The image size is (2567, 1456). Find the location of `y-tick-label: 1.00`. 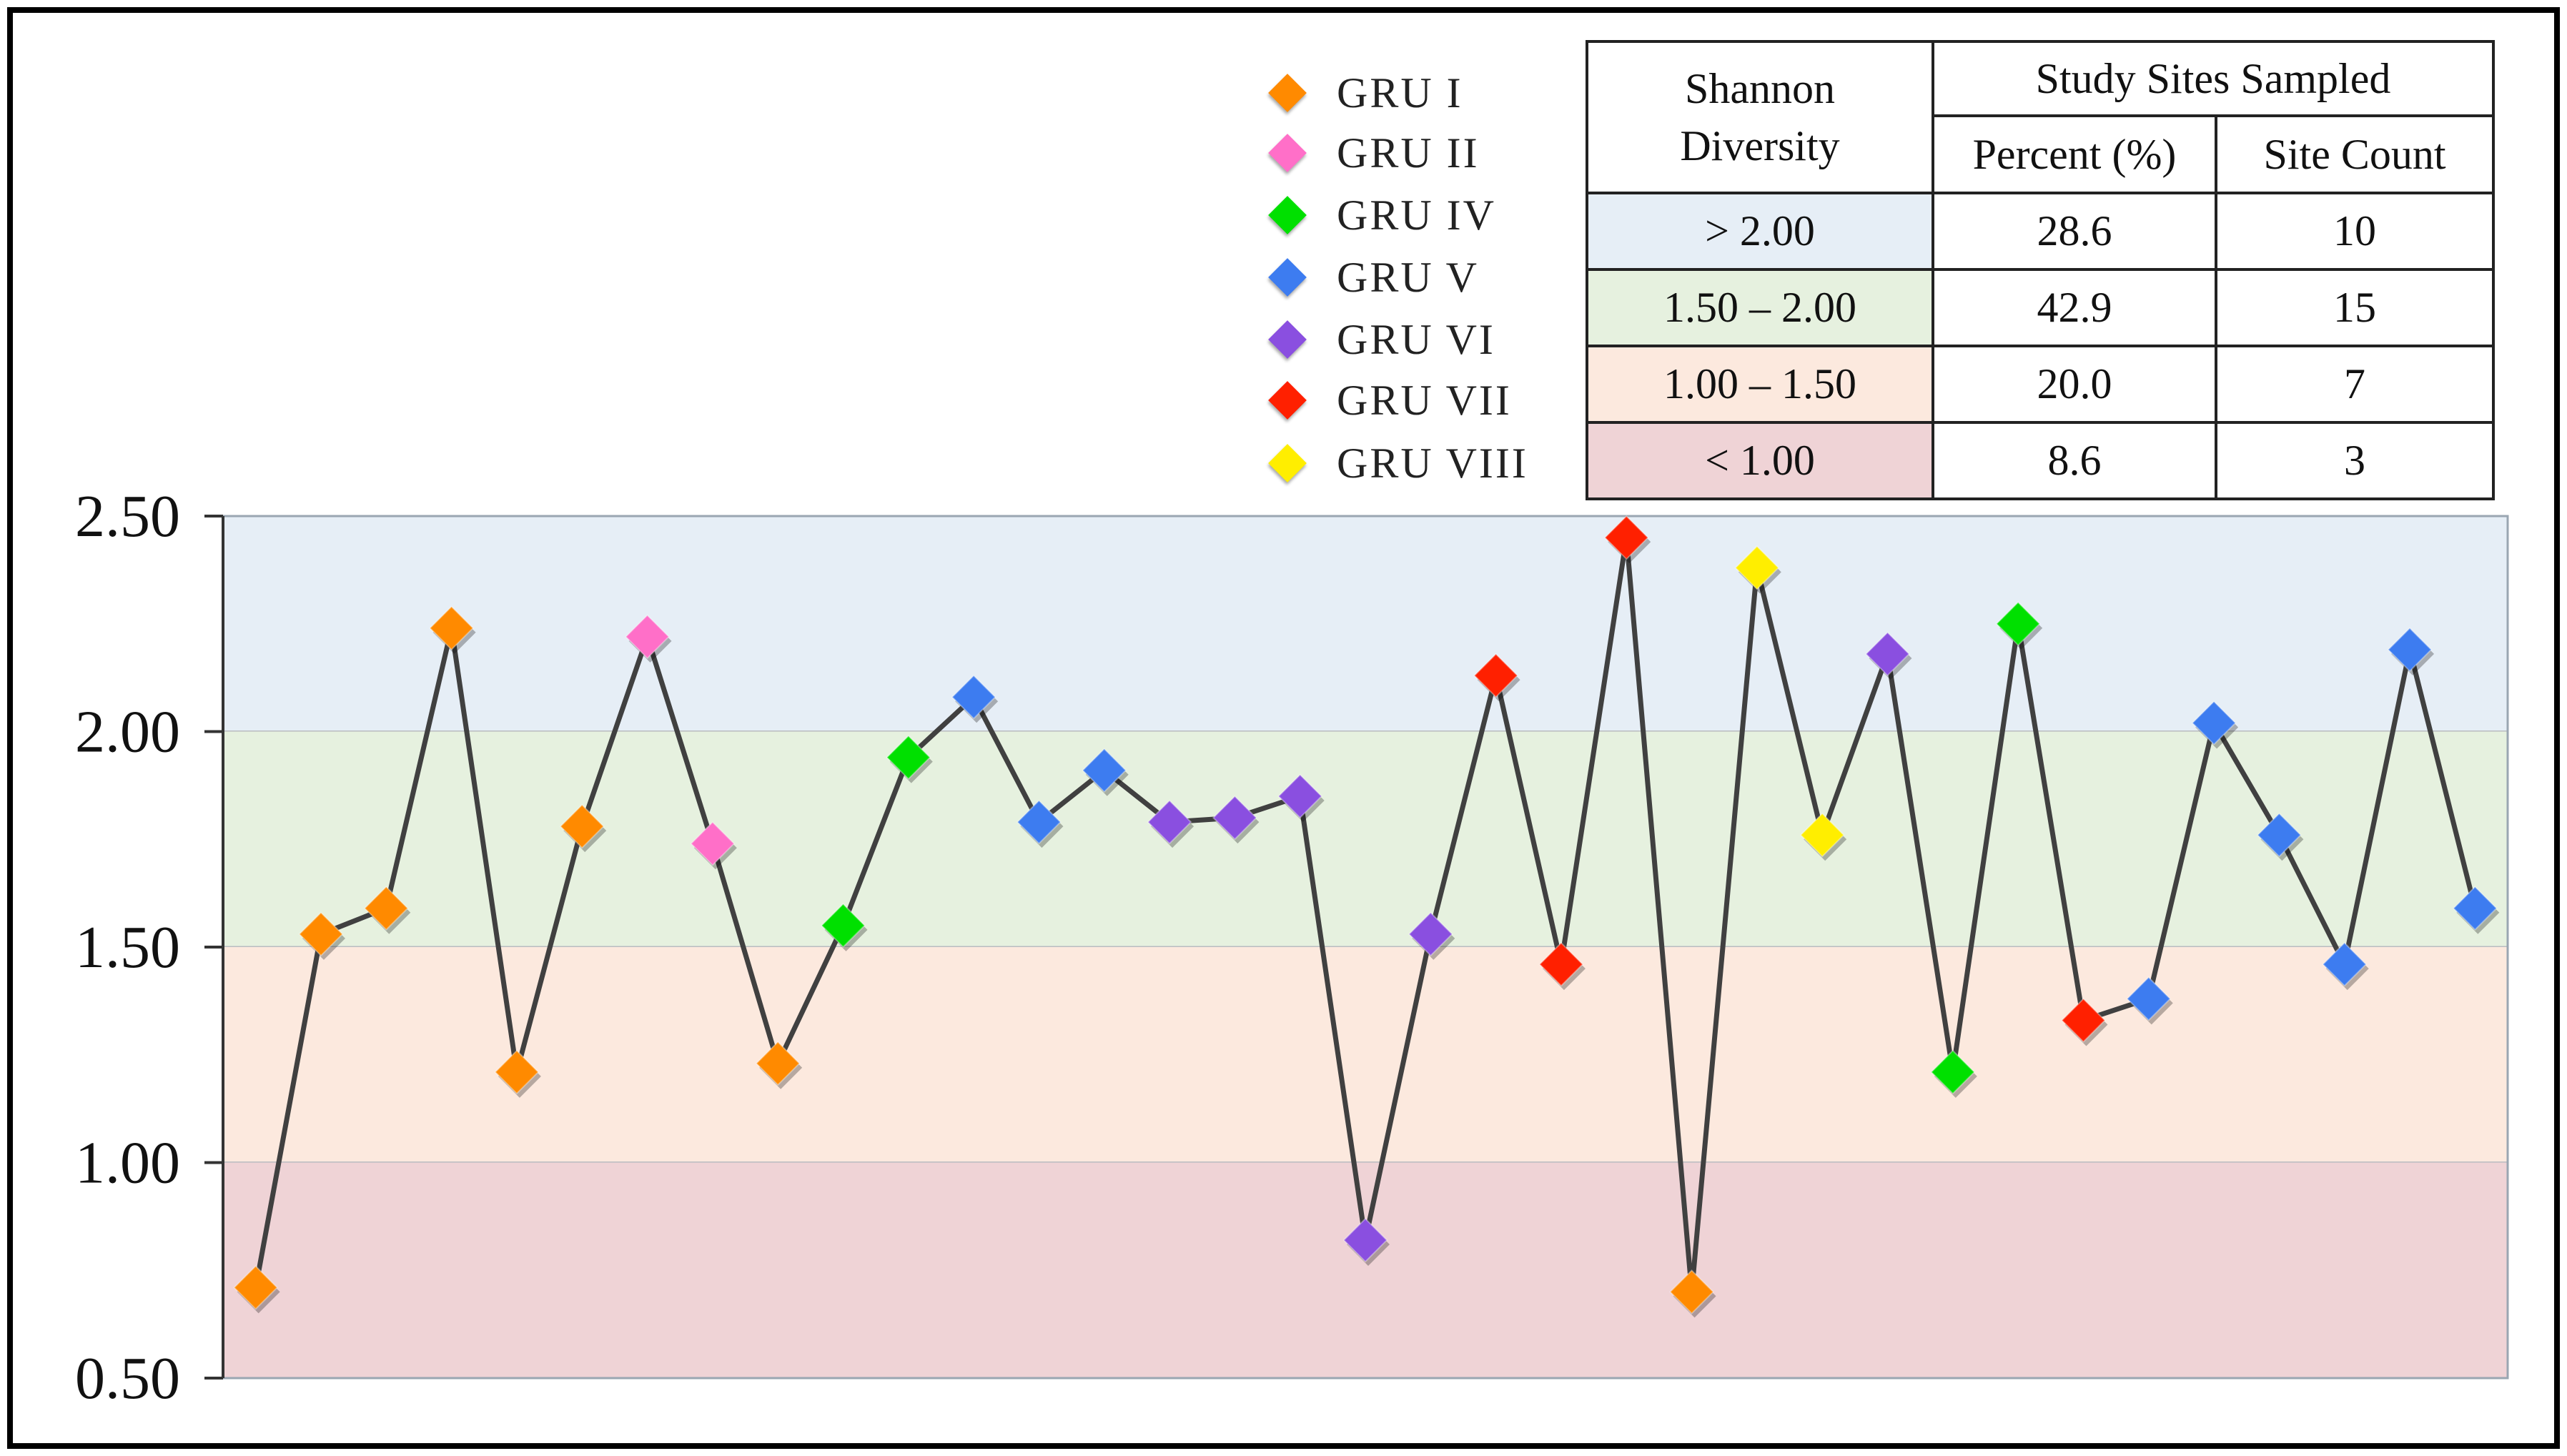

y-tick-label: 1.00 is located at coordinates (127, 1163).